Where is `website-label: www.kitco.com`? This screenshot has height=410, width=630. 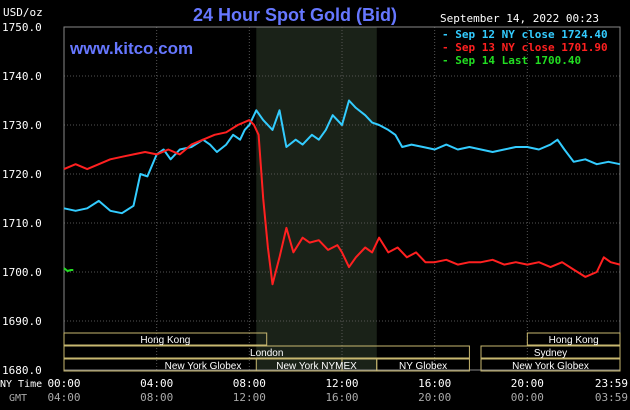 website-label: www.kitco.com is located at coordinates (131, 48).